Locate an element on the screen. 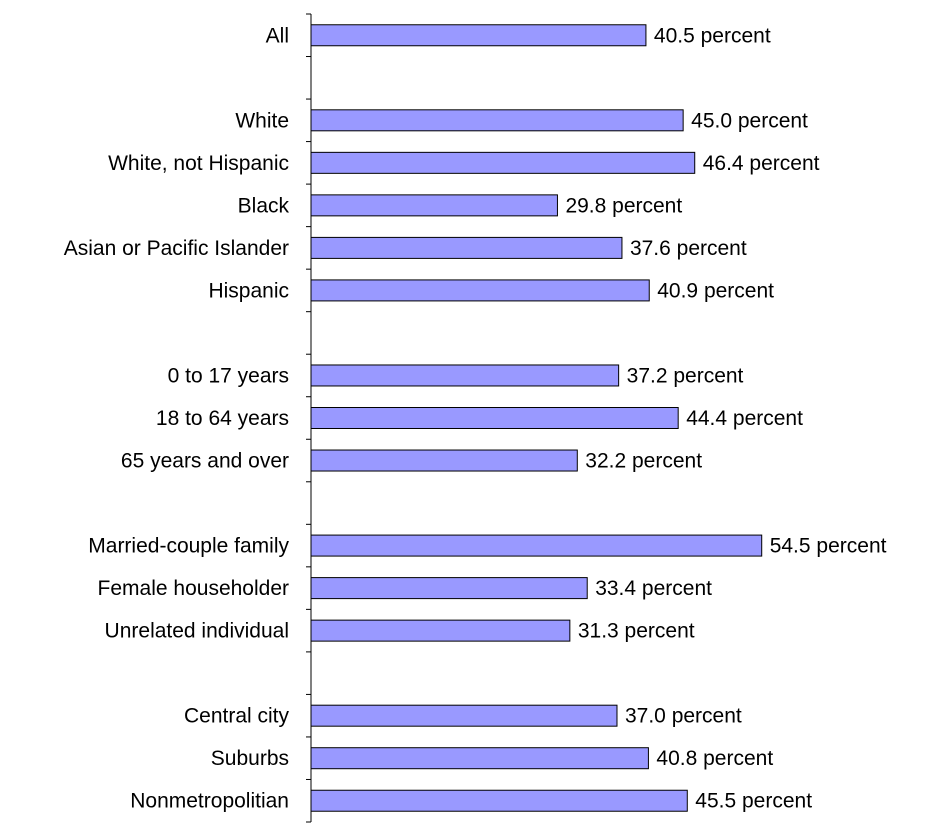 The image size is (925, 826). data-label: 37.0 percent is located at coordinates (683, 716).